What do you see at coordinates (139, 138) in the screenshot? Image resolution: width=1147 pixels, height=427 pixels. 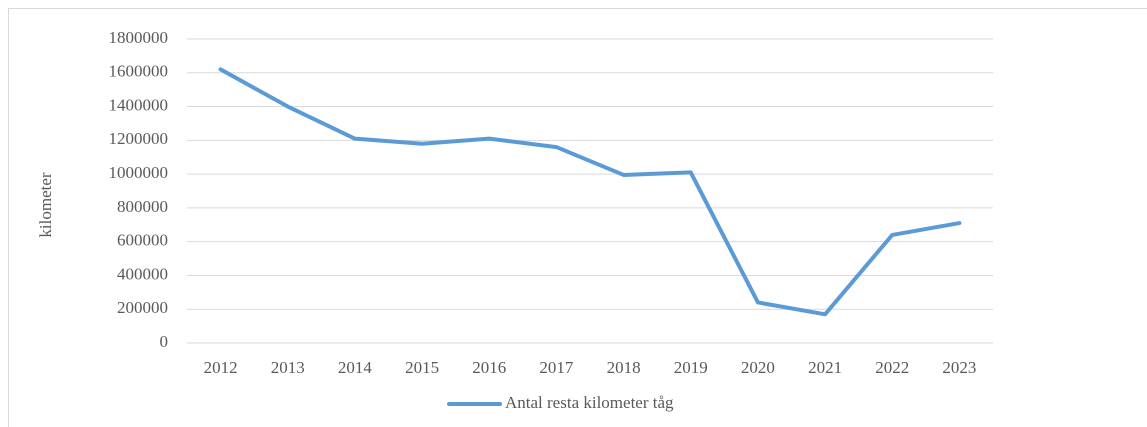 I see `y-tick-label: 1200000` at bounding box center [139, 138].